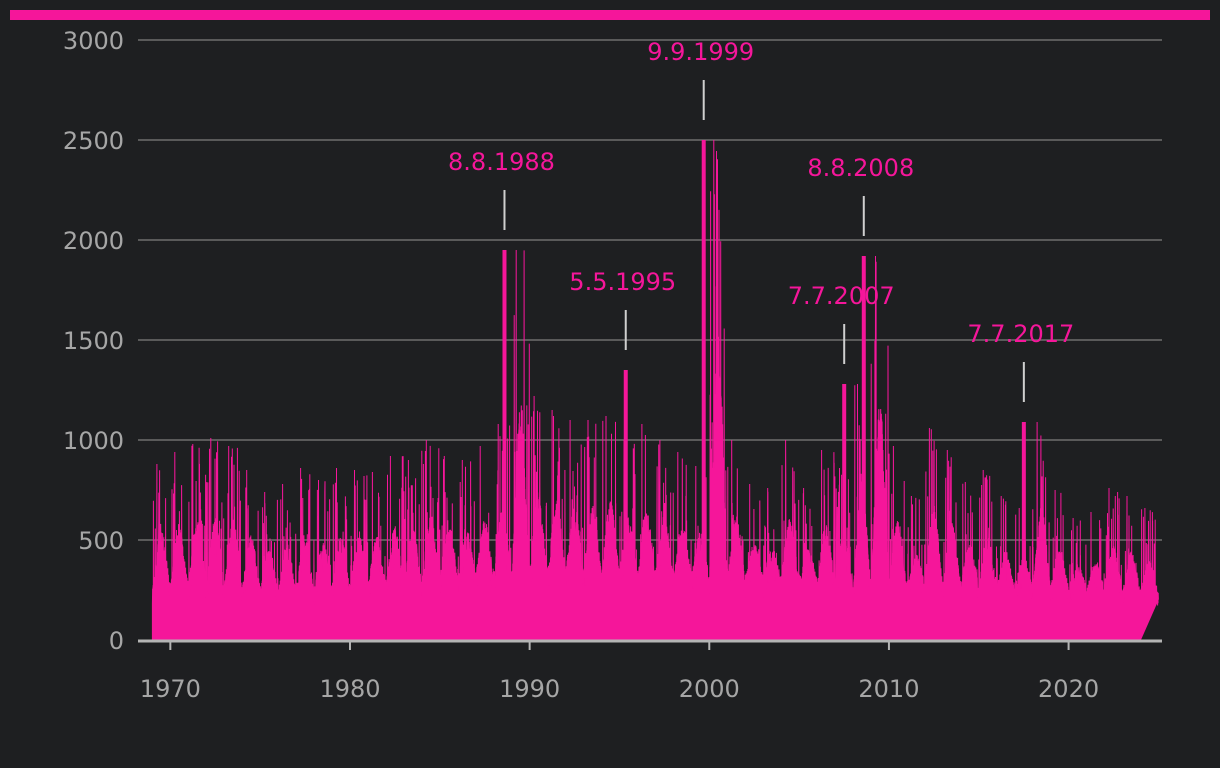 The width and height of the screenshot is (1220, 768). Describe the element at coordinates (93, 141) in the screenshot. I see `y-tick-label: 2500` at that location.